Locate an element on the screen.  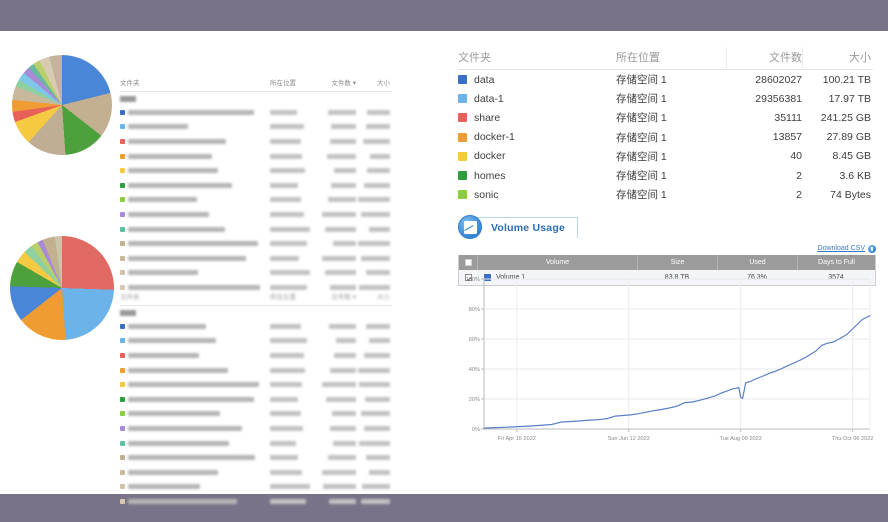
column-header-file-count: 文件数 is located at coordinates (785, 58).